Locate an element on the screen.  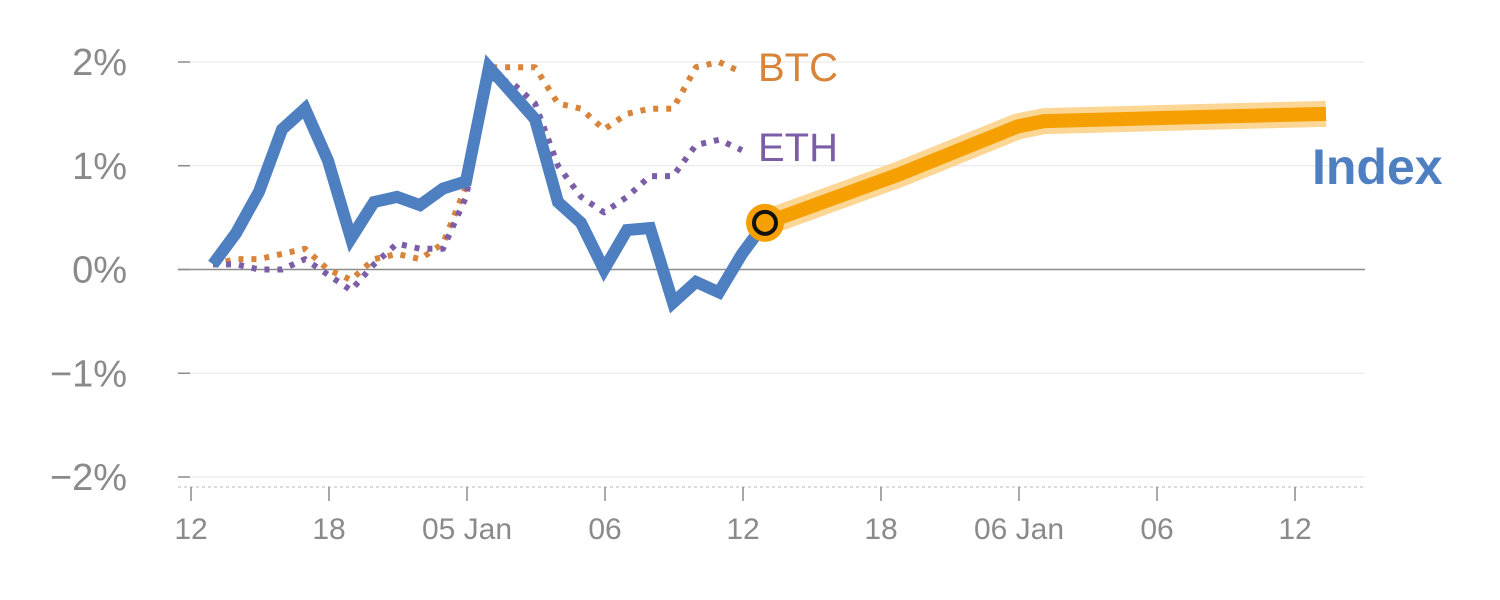
y-axis: 2% 1% 0% −1% −2% is located at coordinates (120, 270).